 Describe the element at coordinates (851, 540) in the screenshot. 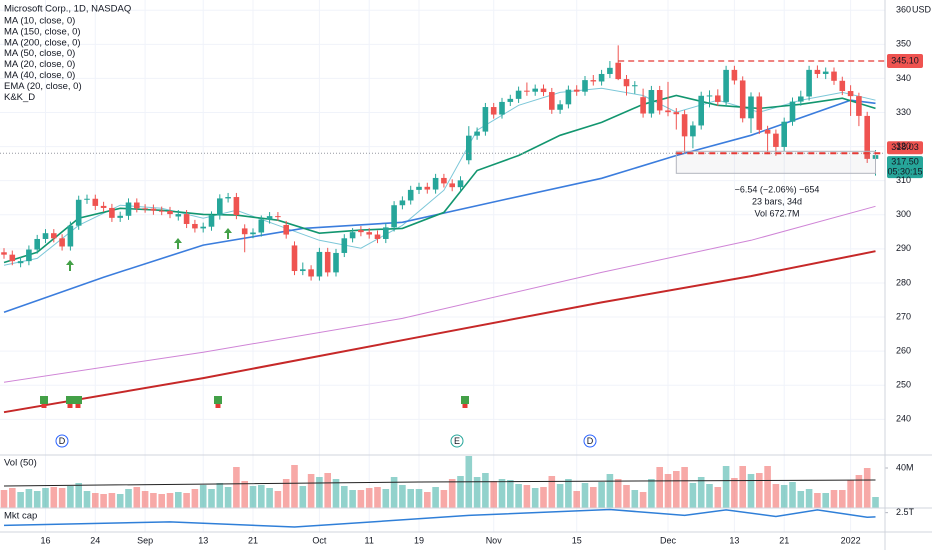

I see `x-tick-label: 2022` at that location.